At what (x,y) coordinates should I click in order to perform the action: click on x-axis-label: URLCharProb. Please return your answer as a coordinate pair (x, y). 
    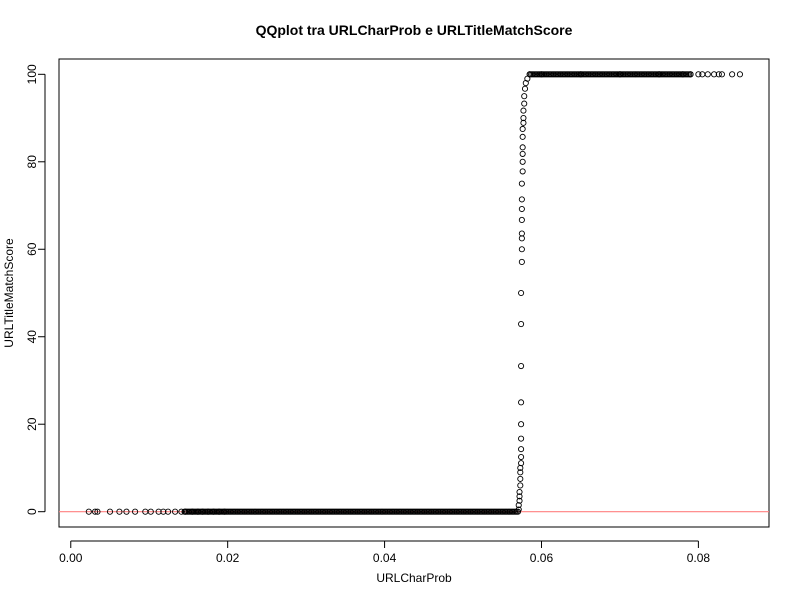
    Looking at the image, I should click on (414, 578).